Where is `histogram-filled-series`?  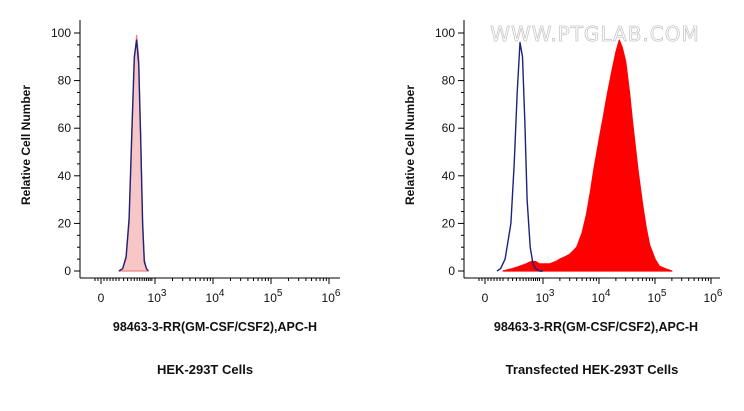 histogram-filled-series is located at coordinates (587, 155).